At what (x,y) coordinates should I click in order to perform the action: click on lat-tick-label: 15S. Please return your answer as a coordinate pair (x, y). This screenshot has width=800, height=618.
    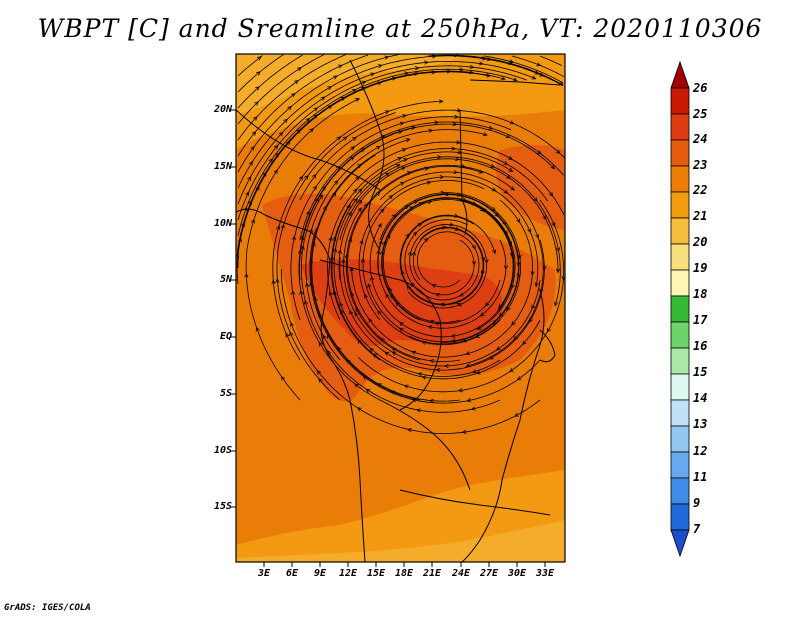
    Looking at the image, I should click on (222, 506).